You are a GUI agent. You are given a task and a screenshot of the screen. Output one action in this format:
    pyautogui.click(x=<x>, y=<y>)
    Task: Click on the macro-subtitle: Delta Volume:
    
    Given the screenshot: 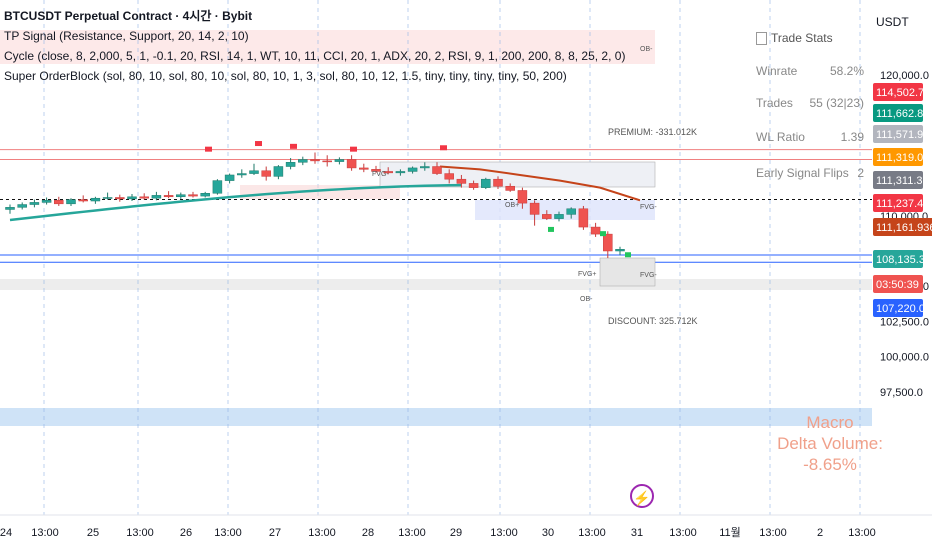 What is the action you would take?
    pyautogui.click(x=830, y=443)
    